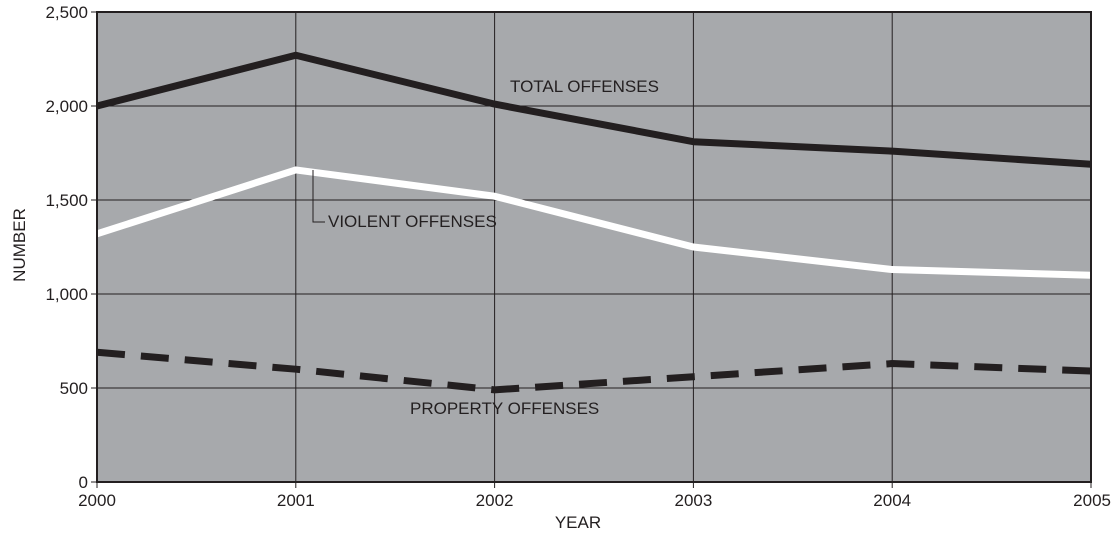 The image size is (1113, 538). Describe the element at coordinates (1092, 500) in the screenshot. I see `x-tick-label: 2005` at that location.